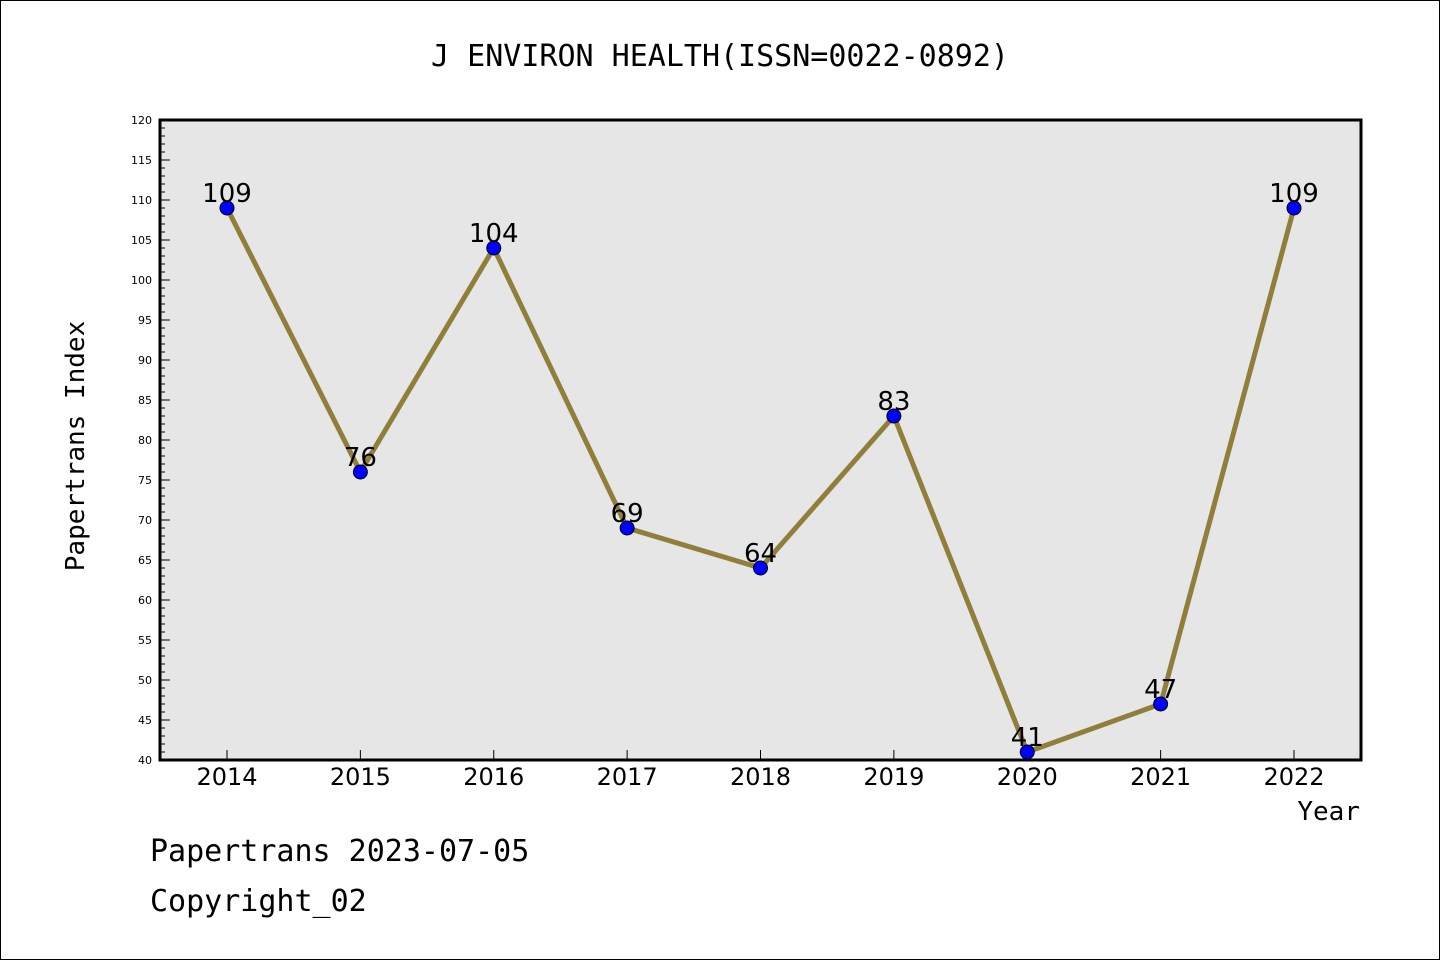 The image size is (1440, 960). What do you see at coordinates (494, 234) in the screenshot?
I see `data-label: 104` at bounding box center [494, 234].